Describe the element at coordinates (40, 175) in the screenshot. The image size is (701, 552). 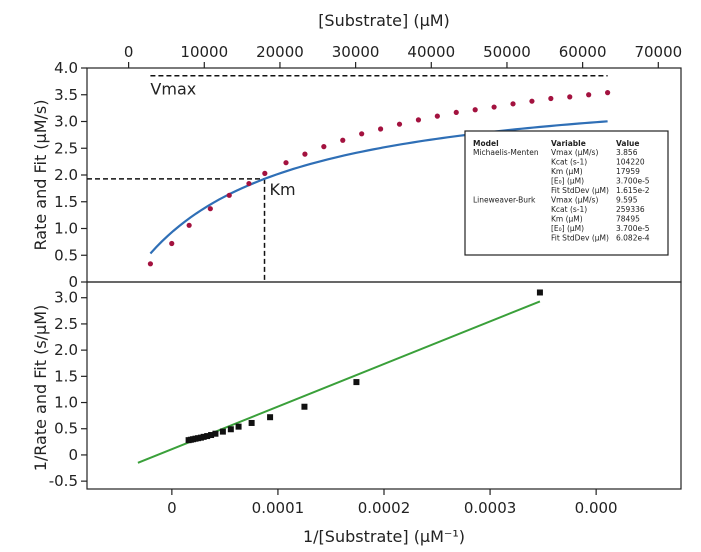
I see `top-ylabel: Rate and Fit (µM/s)` at that location.